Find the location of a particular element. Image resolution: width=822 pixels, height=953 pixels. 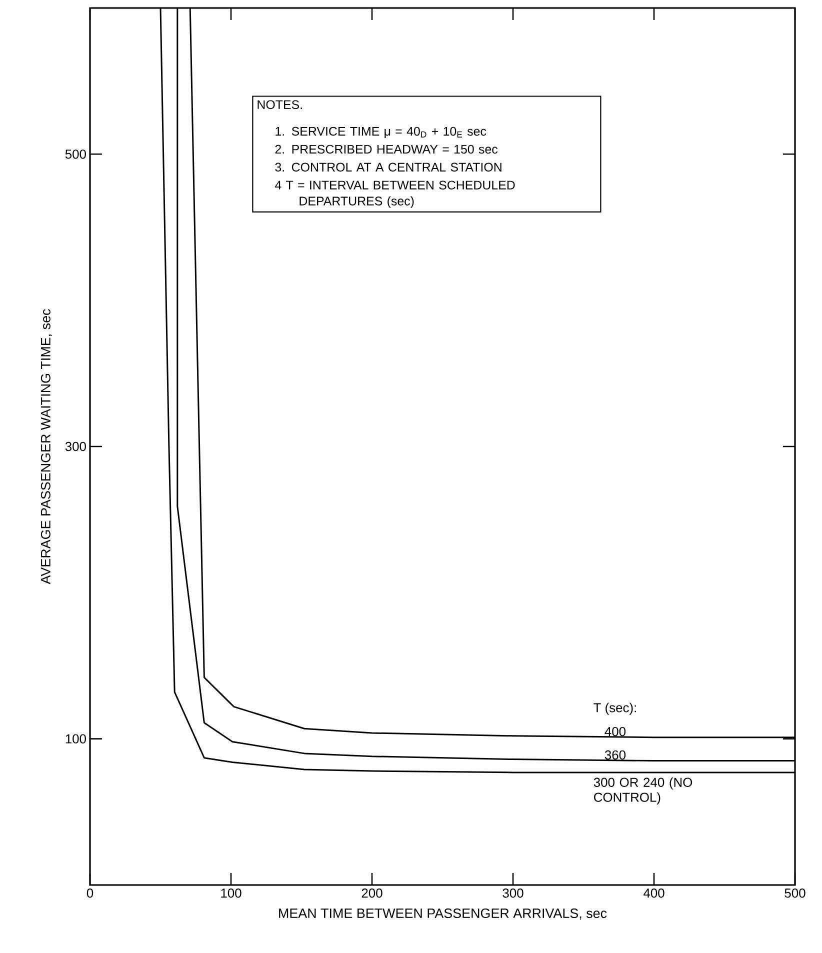

x-tick-label: 0 is located at coordinates (90, 893).